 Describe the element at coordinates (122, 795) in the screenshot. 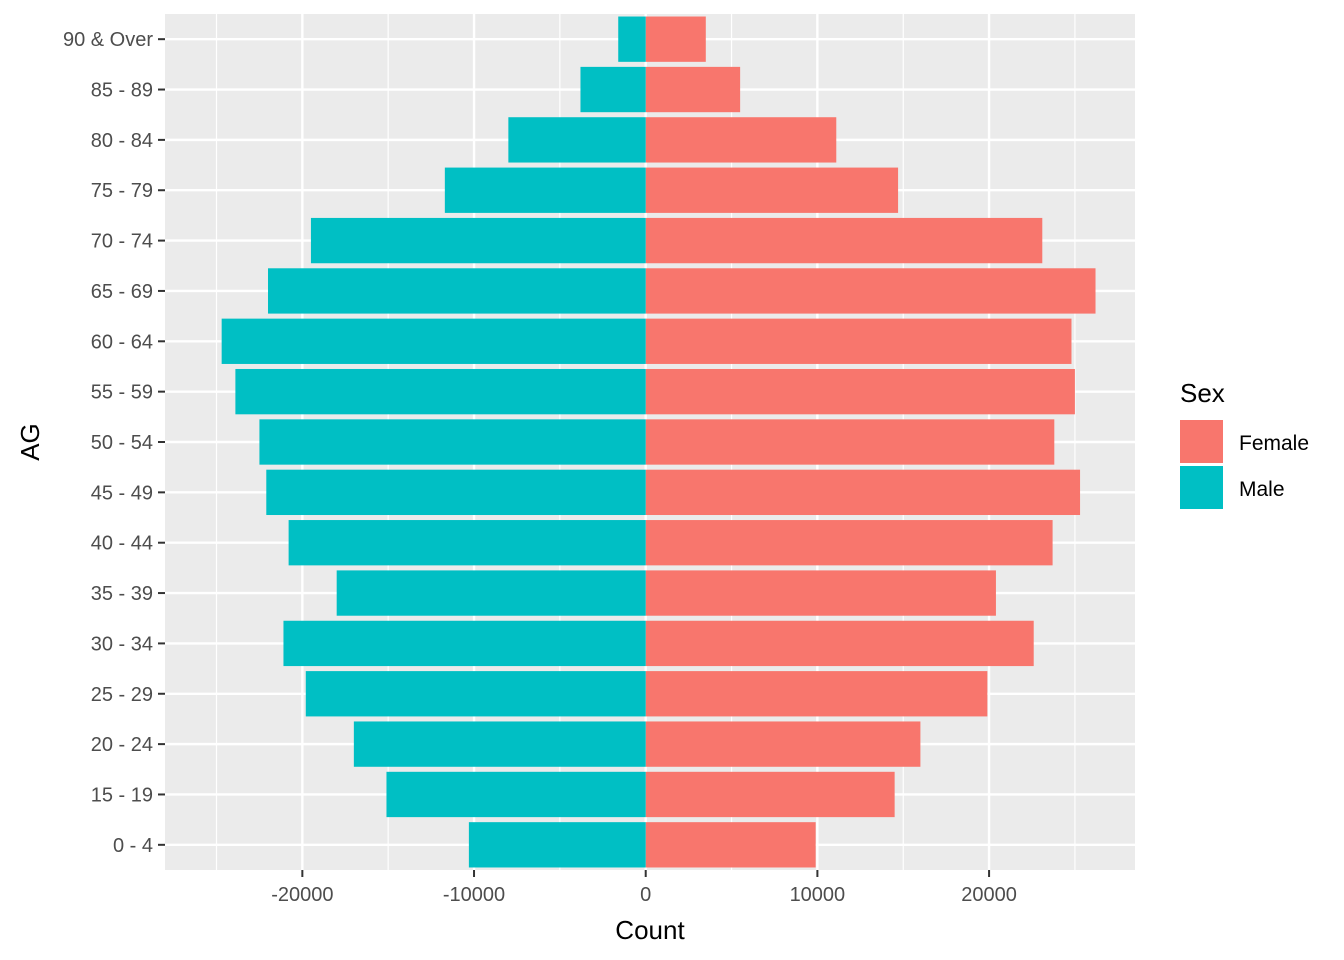

I see `y-tick-label: 15 - 19` at that location.